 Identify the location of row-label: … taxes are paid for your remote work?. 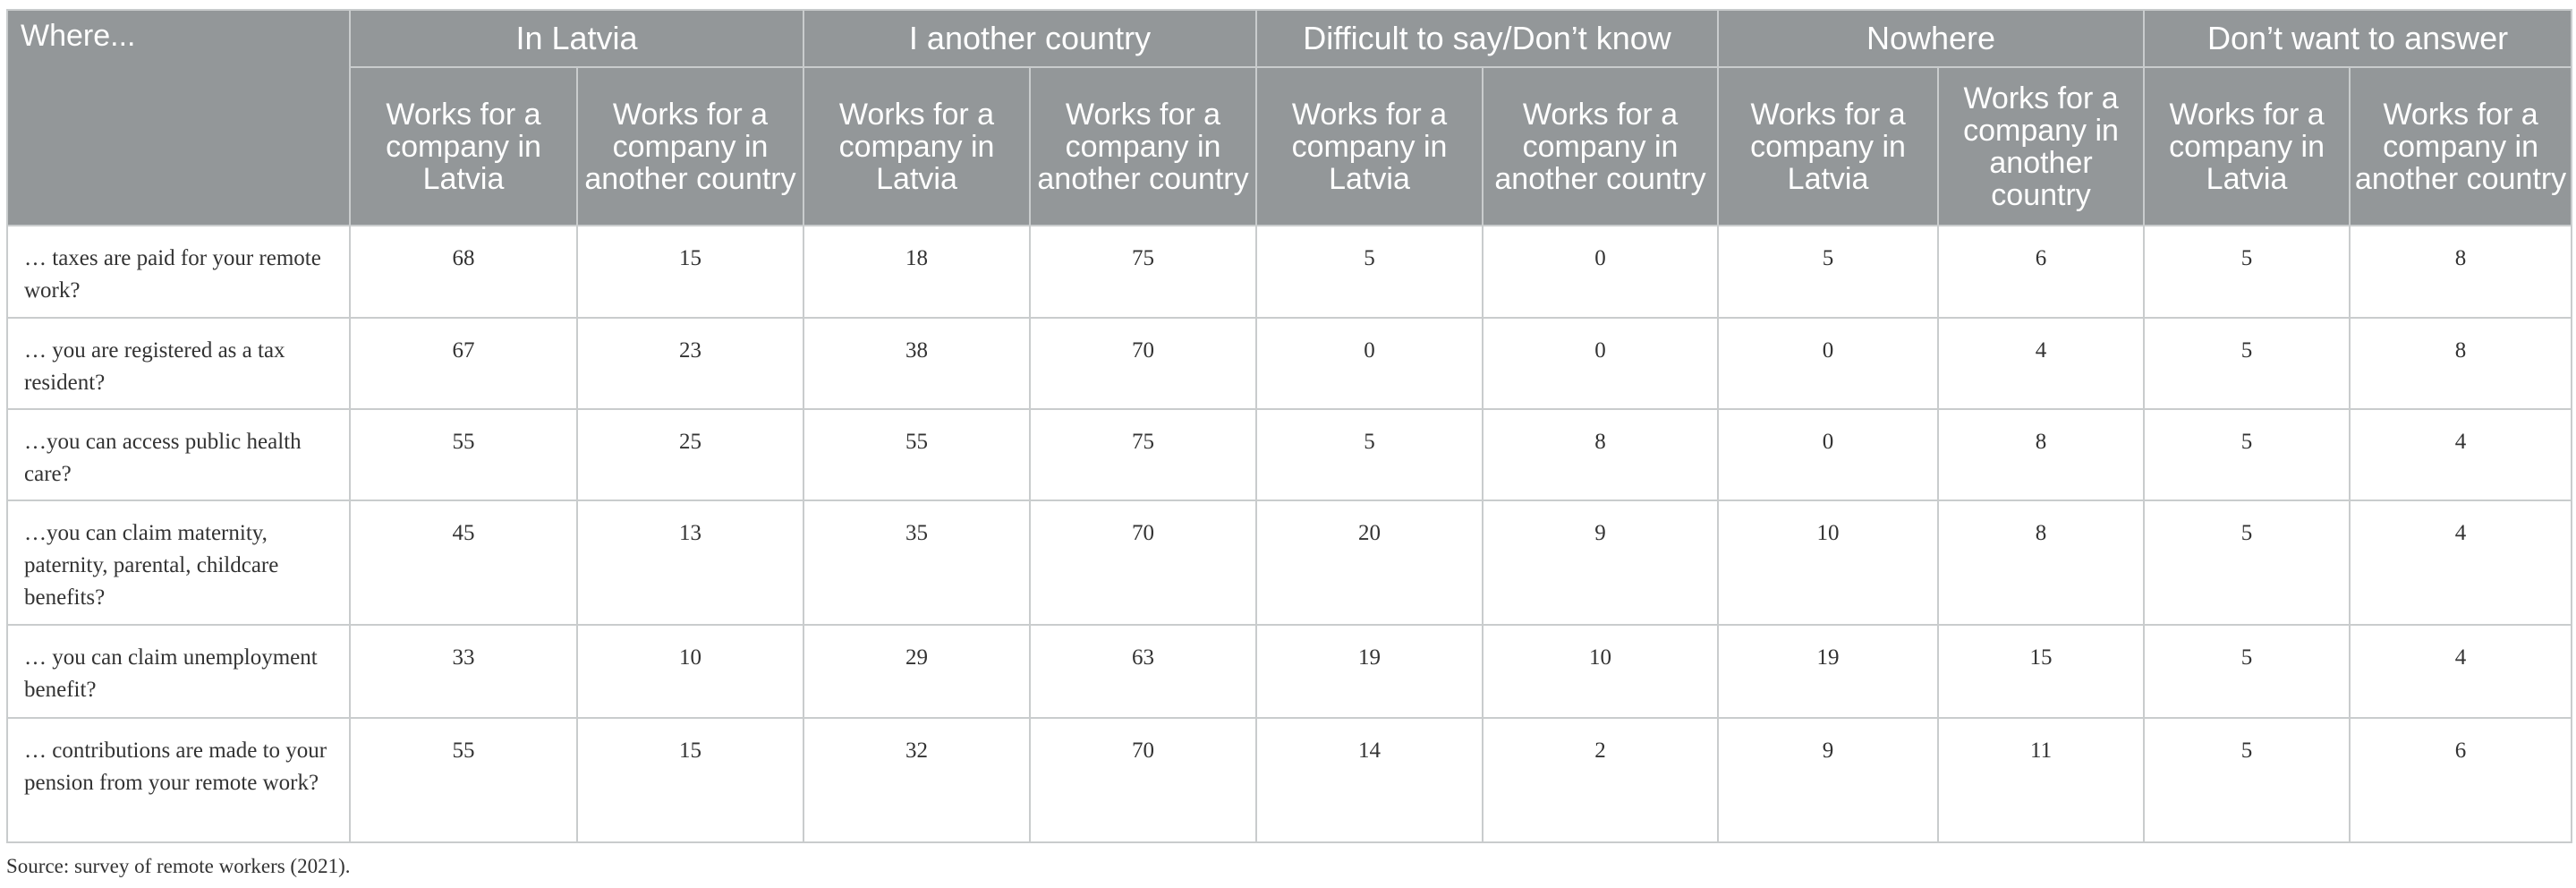
(178, 272).